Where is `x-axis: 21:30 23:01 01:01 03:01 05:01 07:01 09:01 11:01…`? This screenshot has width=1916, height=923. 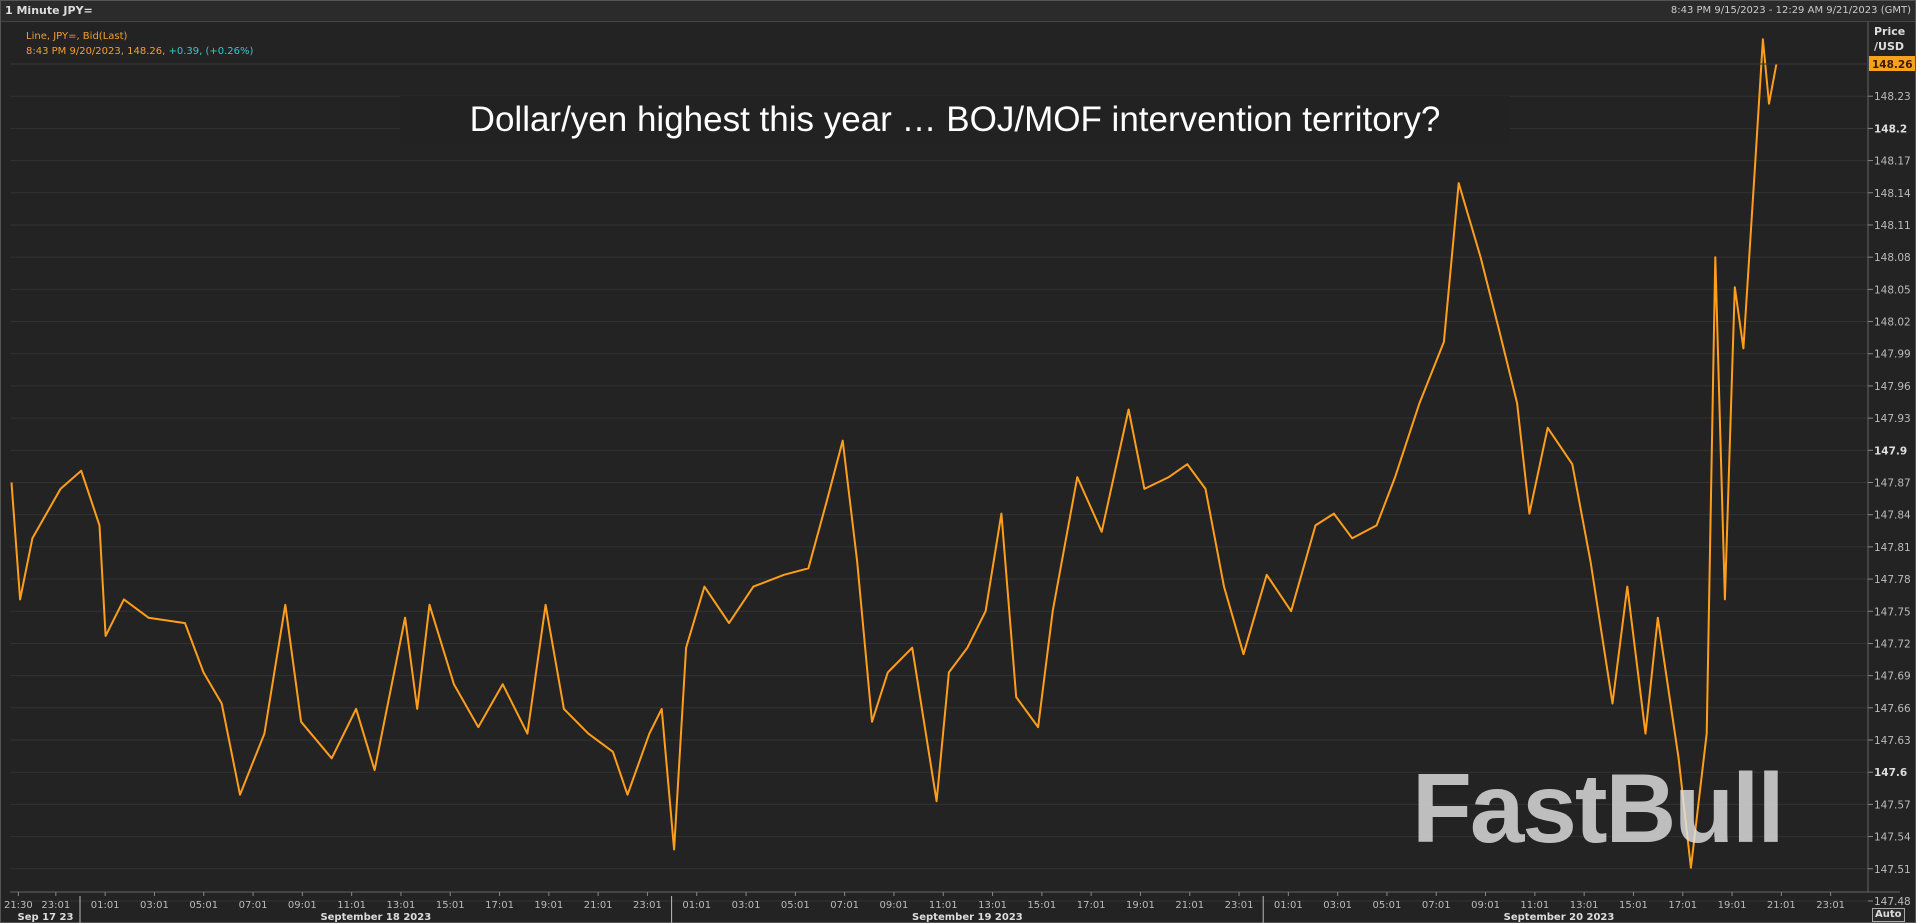
x-axis: 21:30 23:01 01:01 03:01 05:01 07:01 09:01 11:01… is located at coordinates (952, 907).